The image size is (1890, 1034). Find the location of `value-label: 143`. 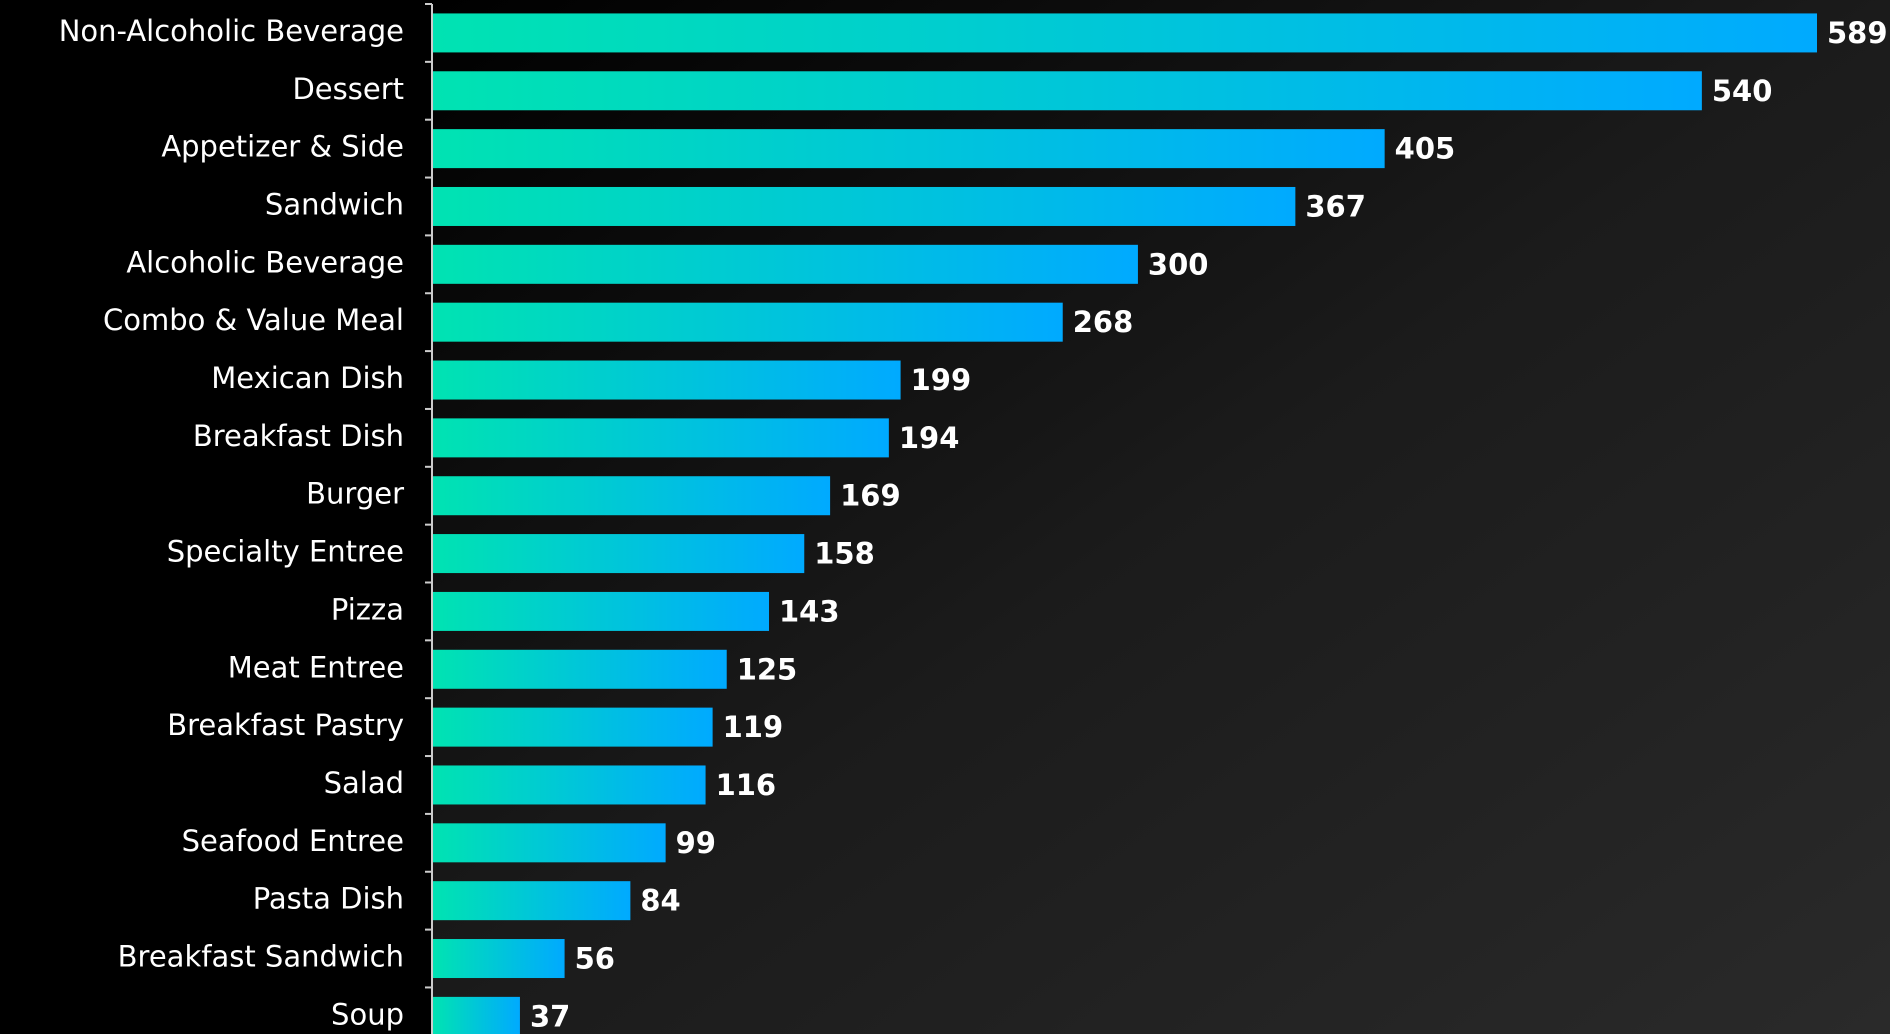

value-label: 143 is located at coordinates (809, 611).